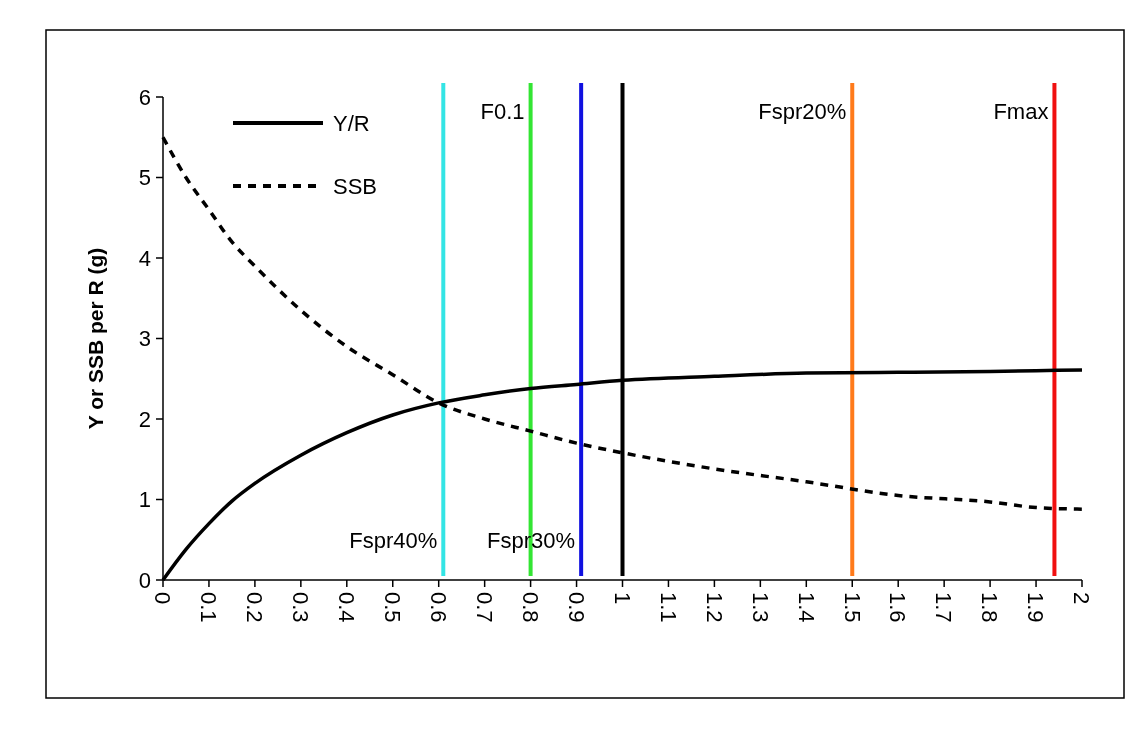  Describe the element at coordinates (802, 111) in the screenshot. I see `ref-line-label: Fspr20%` at that location.